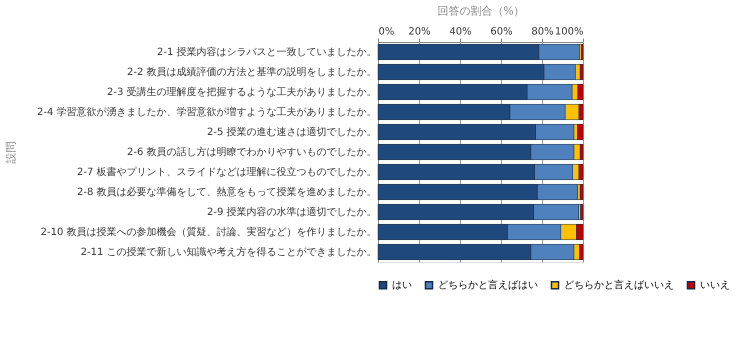 The width and height of the screenshot is (749, 350). I want to click on x-tick-label: 0%, so click(386, 32).